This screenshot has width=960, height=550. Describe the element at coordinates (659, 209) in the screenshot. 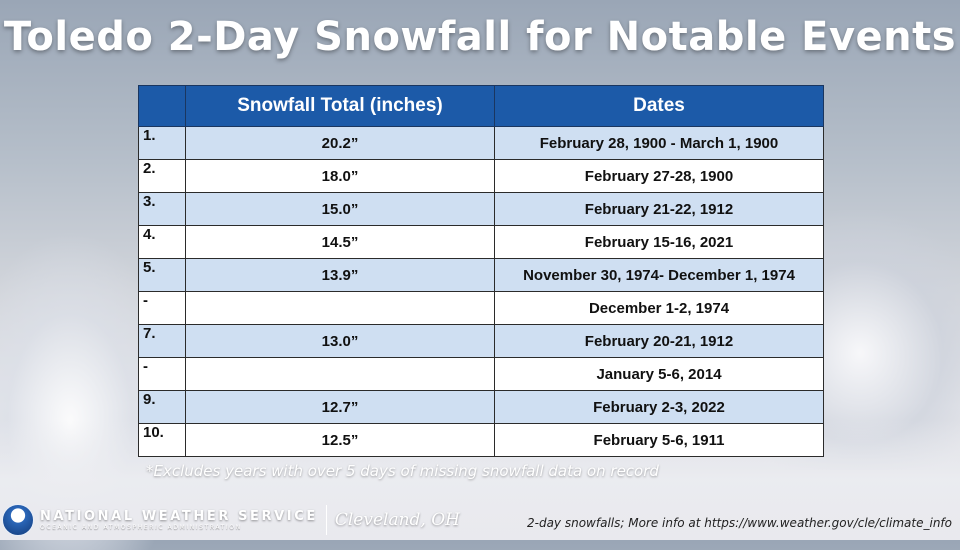

I see `row-dates: February 21-22, 1912` at that location.